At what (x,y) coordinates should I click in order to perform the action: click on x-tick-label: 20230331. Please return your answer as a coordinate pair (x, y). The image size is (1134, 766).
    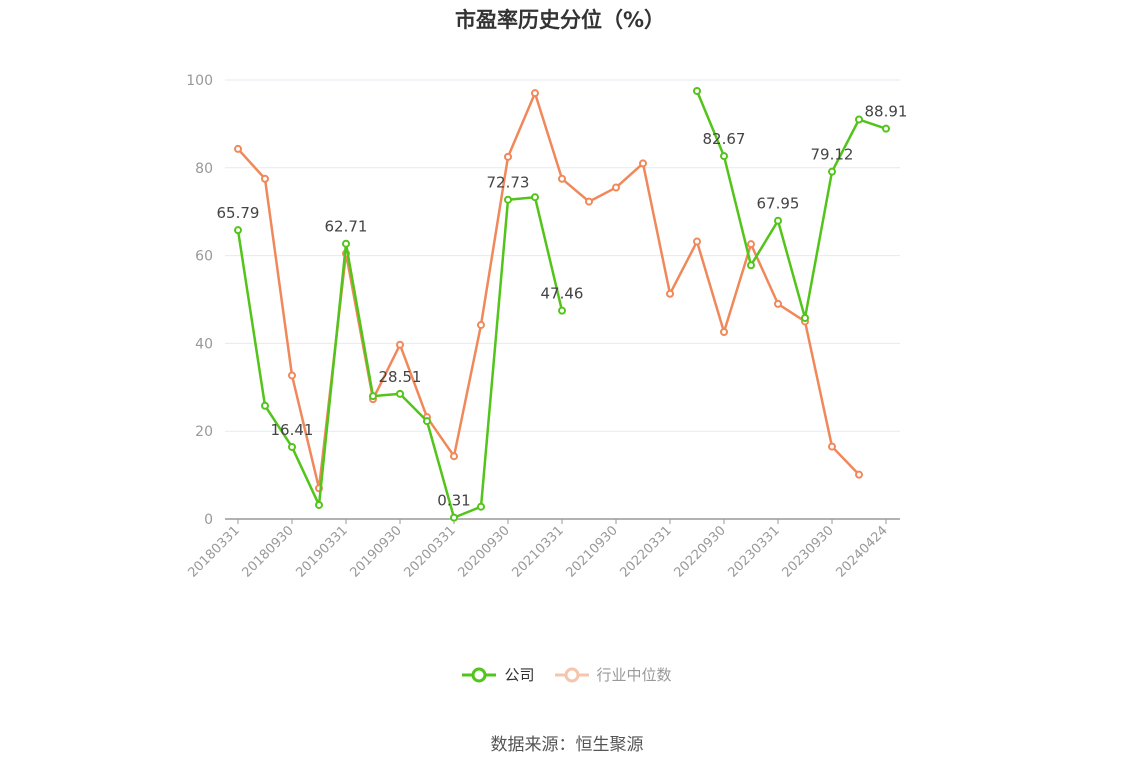
    Looking at the image, I should click on (753, 551).